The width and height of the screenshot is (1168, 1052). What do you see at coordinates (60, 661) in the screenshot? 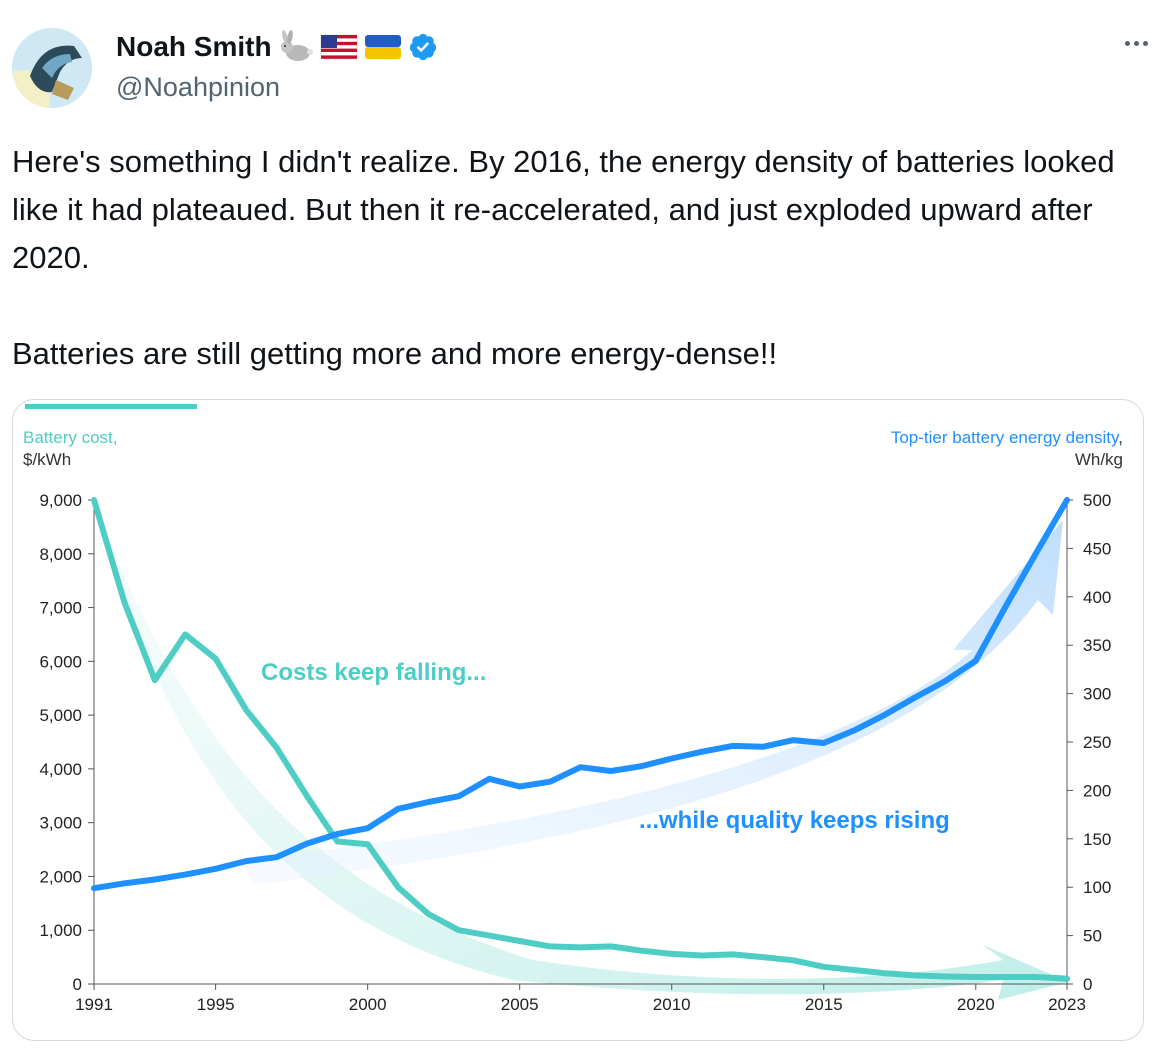
I see `left-tick-label: 6,000` at bounding box center [60, 661].